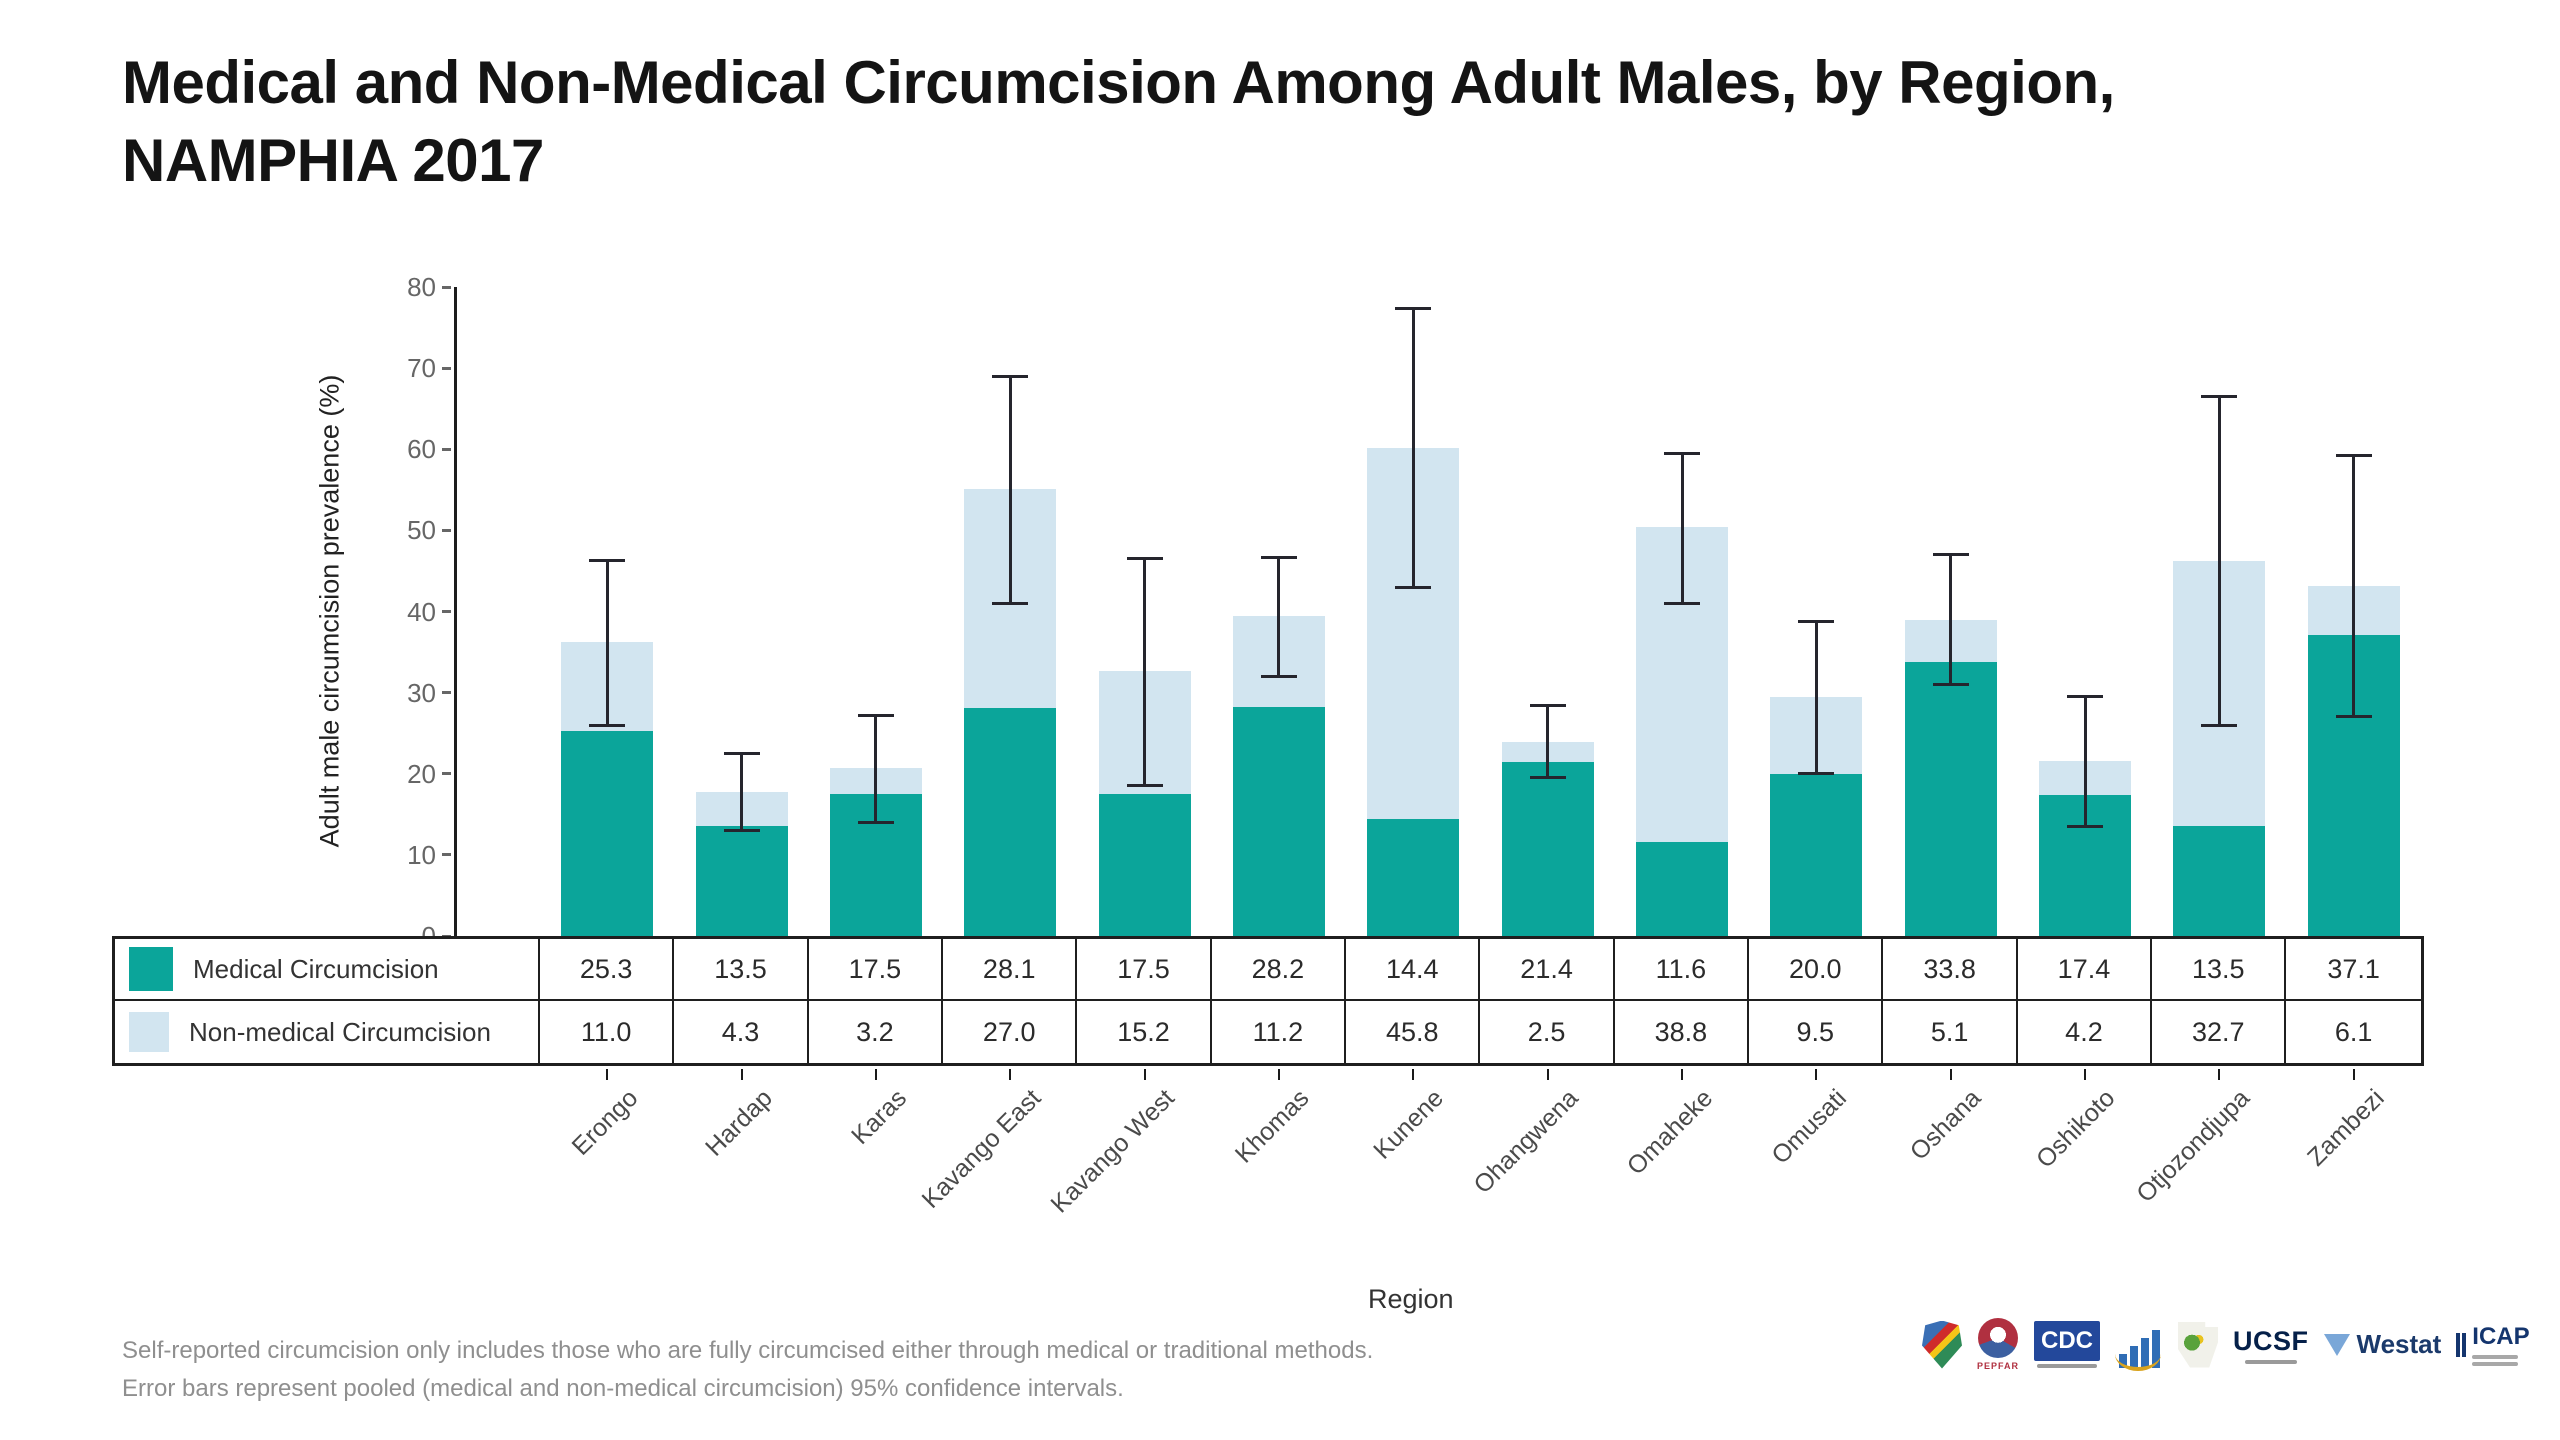  I want to click on table-cell-medical-omaheke: 11.6, so click(1682, 970).